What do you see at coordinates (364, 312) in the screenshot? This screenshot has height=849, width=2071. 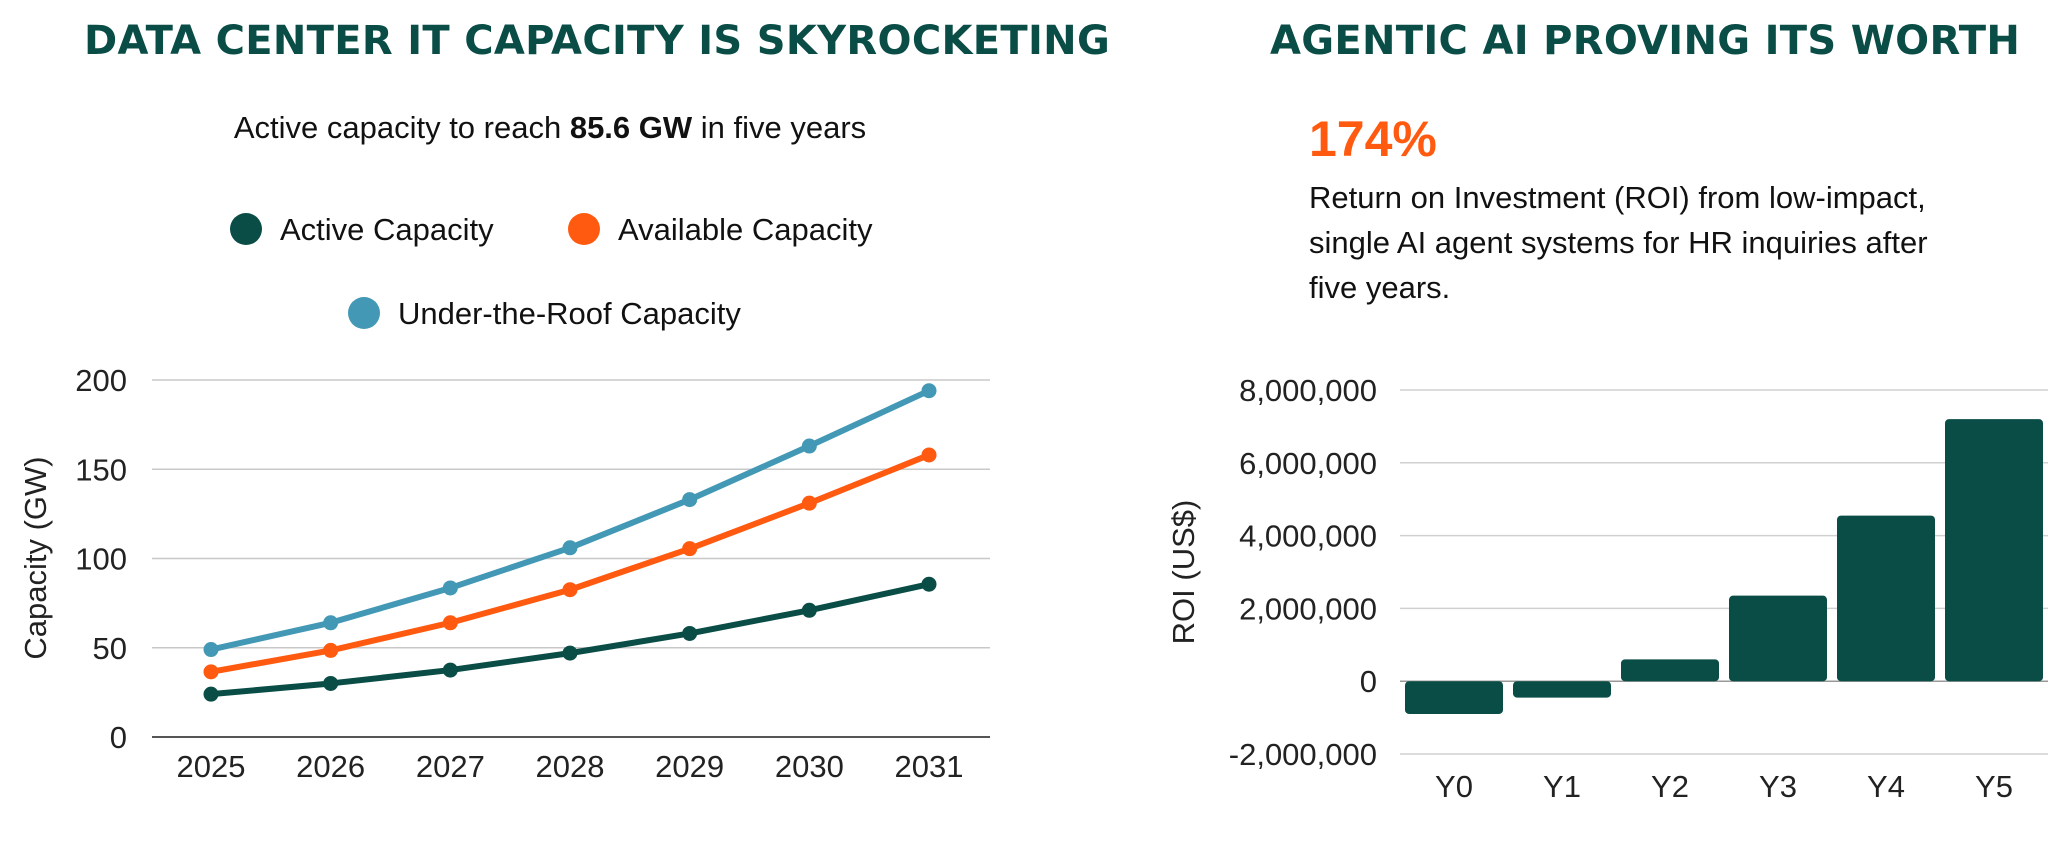 I see `legend-dot-under-roof` at bounding box center [364, 312].